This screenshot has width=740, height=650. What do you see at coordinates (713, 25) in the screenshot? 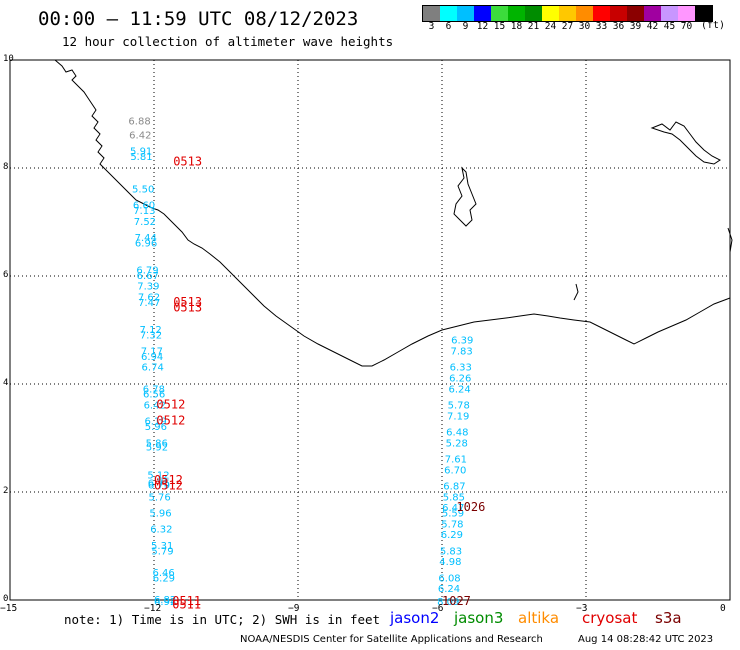
I see `colorbar-unit: (ft)` at bounding box center [713, 25].